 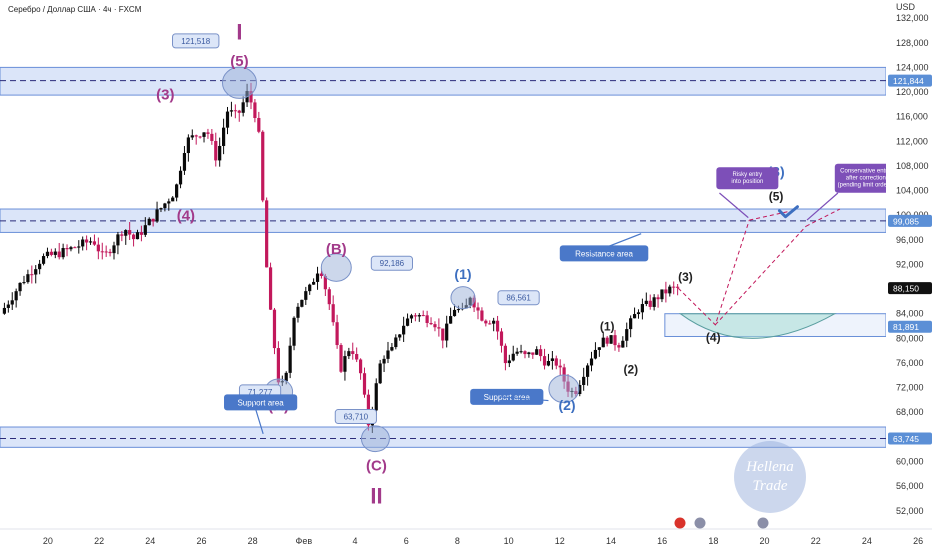 I want to click on time-tick: 4, so click(x=355, y=541).